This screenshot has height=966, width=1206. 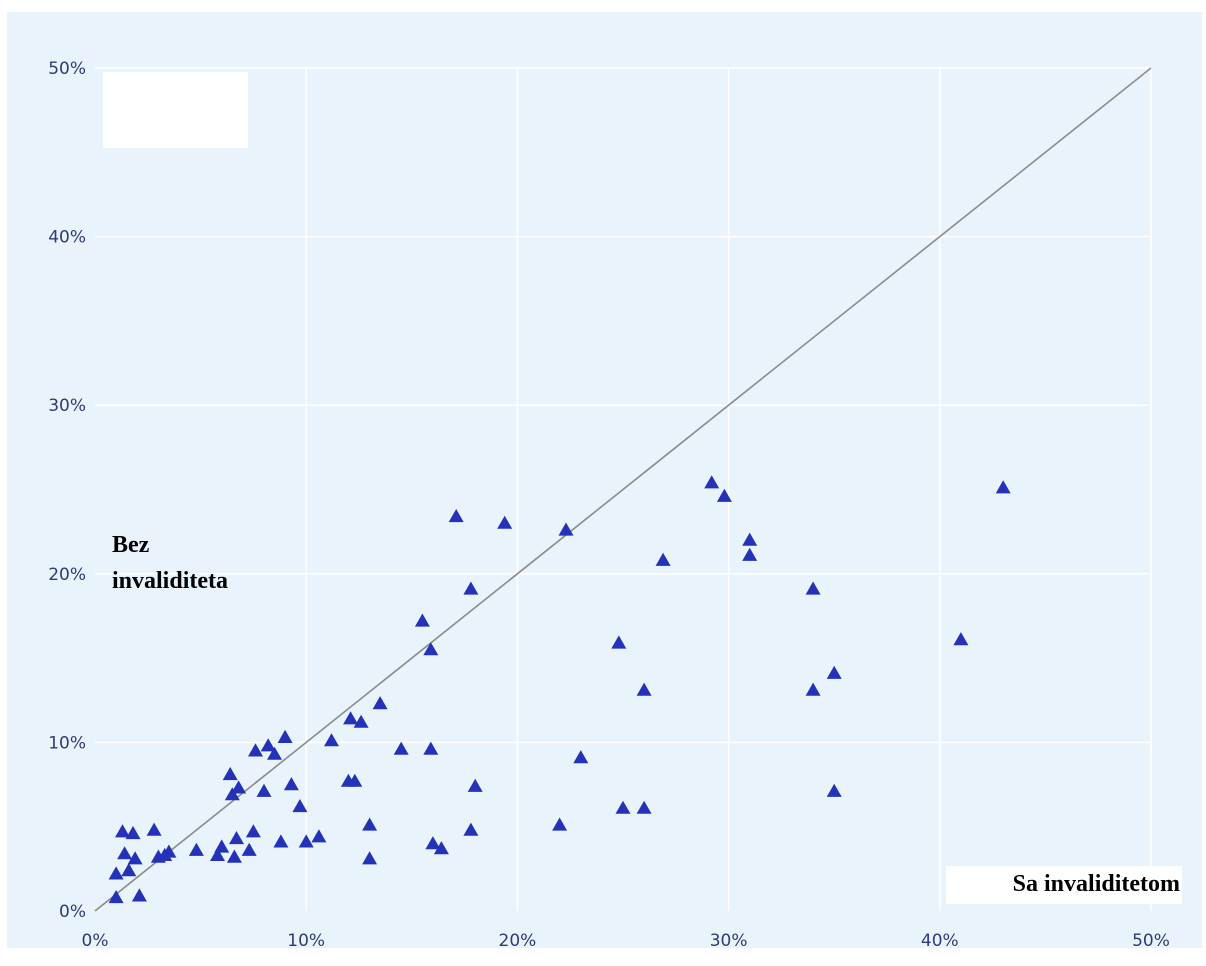 I want to click on x-axis-label-box, so click(x=1064, y=885).